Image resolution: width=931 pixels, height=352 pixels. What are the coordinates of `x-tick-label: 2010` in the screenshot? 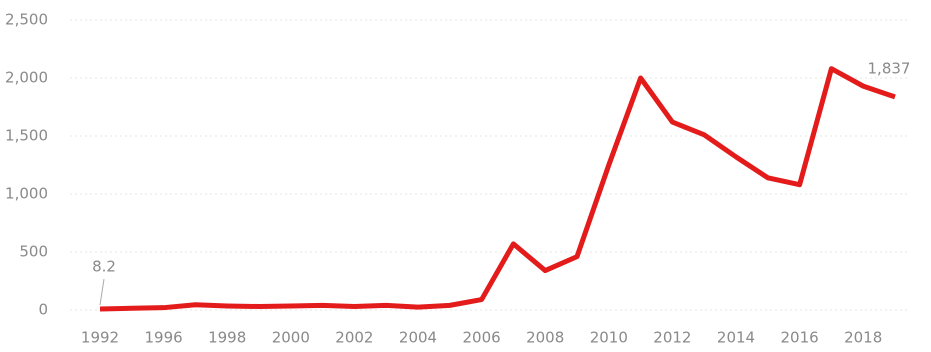 It's located at (609, 338).